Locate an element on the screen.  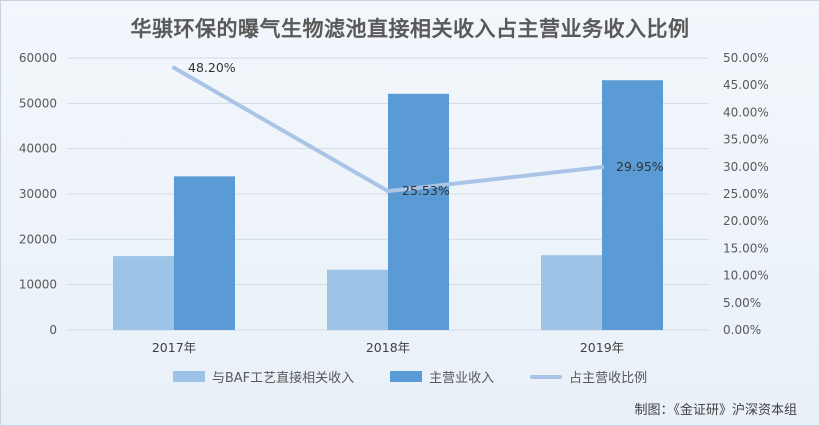
legend-label-ratio: 占主营收比例 is located at coordinates (608, 378).